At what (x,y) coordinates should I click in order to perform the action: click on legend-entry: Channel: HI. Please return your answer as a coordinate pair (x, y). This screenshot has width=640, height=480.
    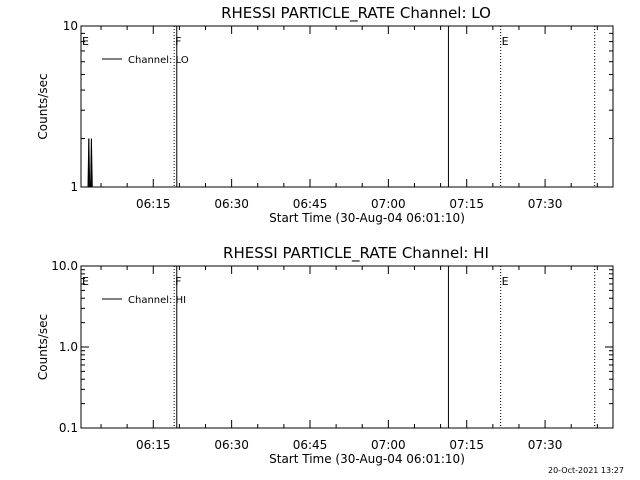
    Looking at the image, I should click on (157, 300).